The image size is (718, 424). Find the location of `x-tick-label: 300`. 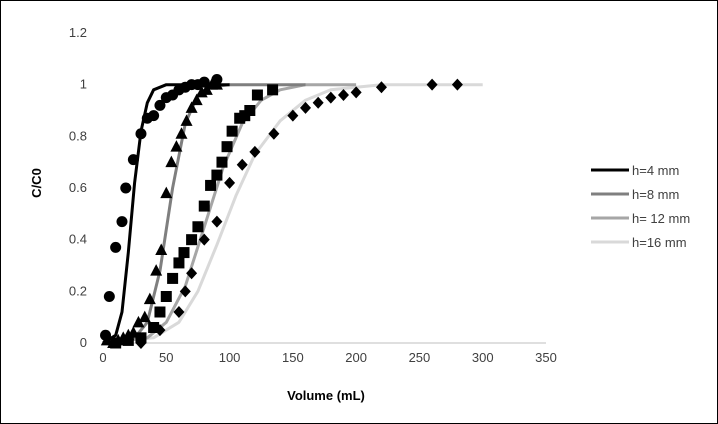

x-tick-label: 300 is located at coordinates (483, 357).